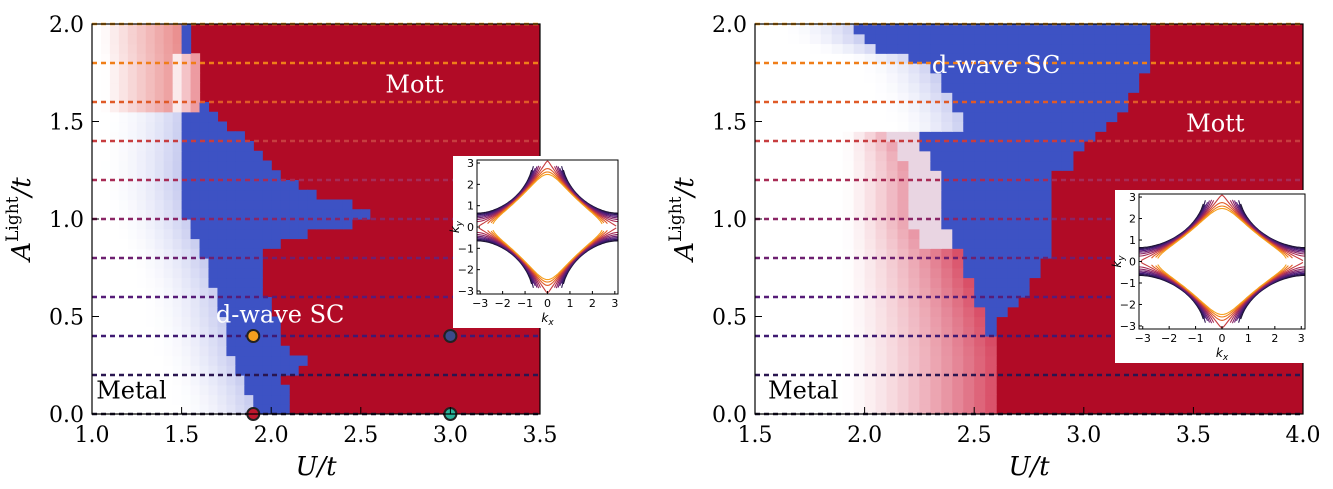 This screenshot has width=1333, height=489. What do you see at coordinates (729, 415) in the screenshot?
I see `y-tick-label: 0.0` at bounding box center [729, 415].